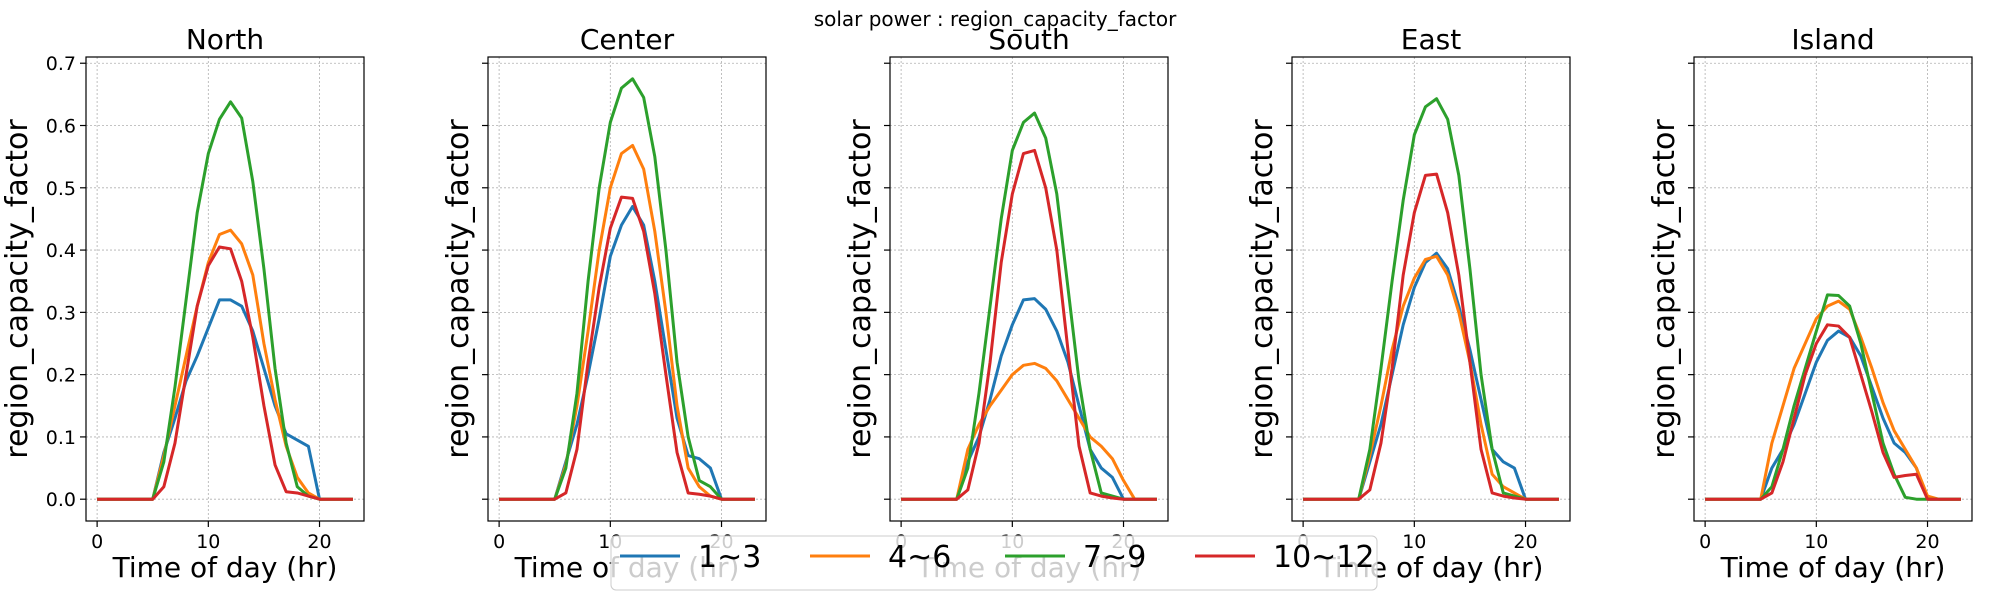 Image resolution: width=1990 pixels, height=594 pixels. I want to click on y-tick-label: 0.4, so click(61, 251).